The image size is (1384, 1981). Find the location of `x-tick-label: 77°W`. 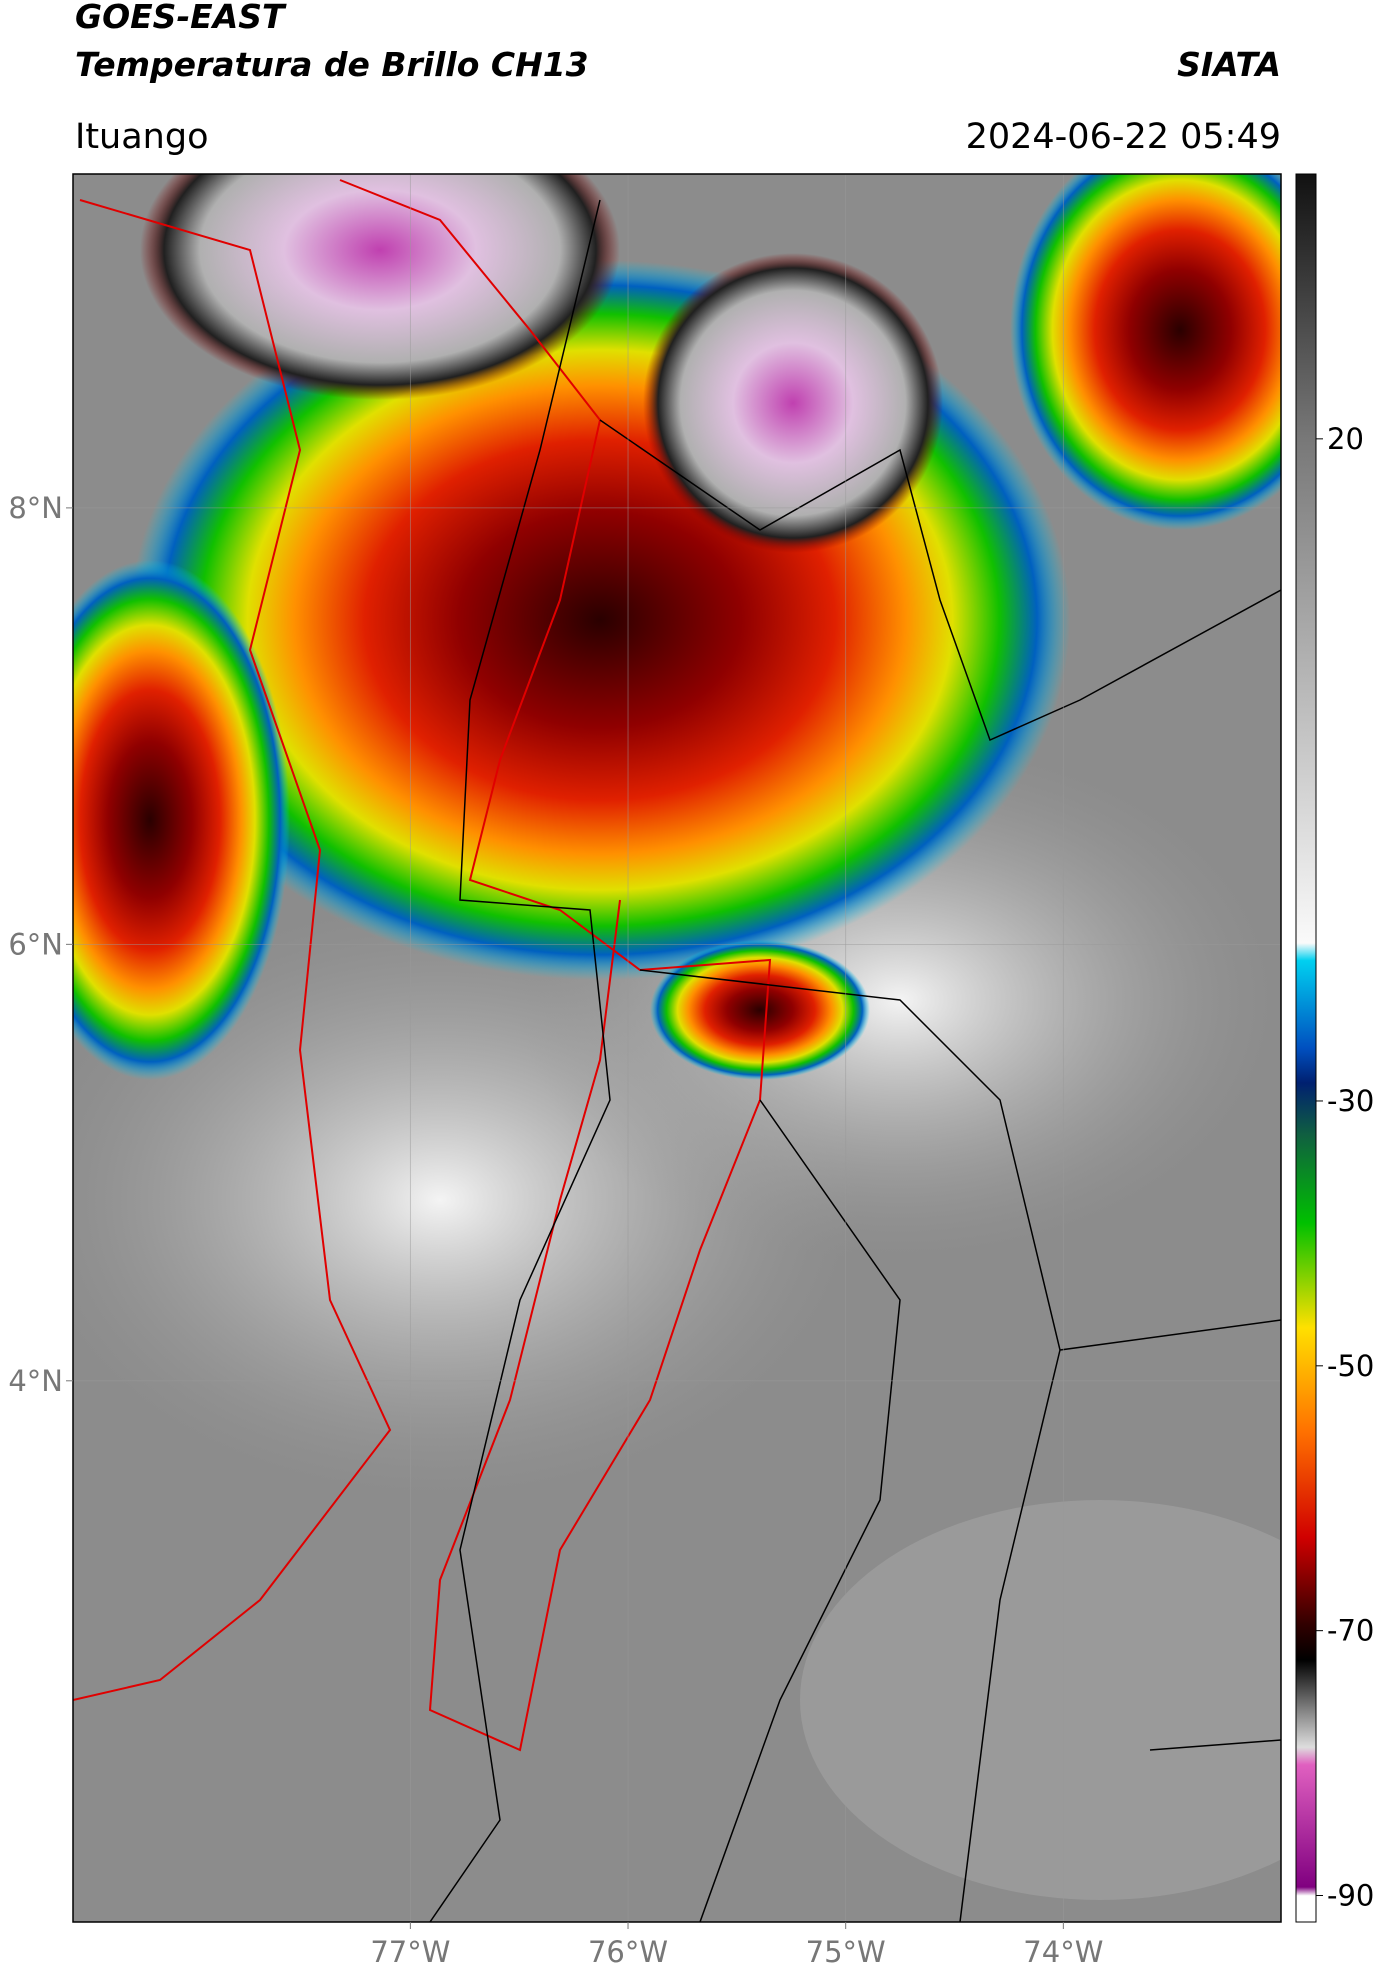

x-tick-label: 77°W is located at coordinates (410, 1952).